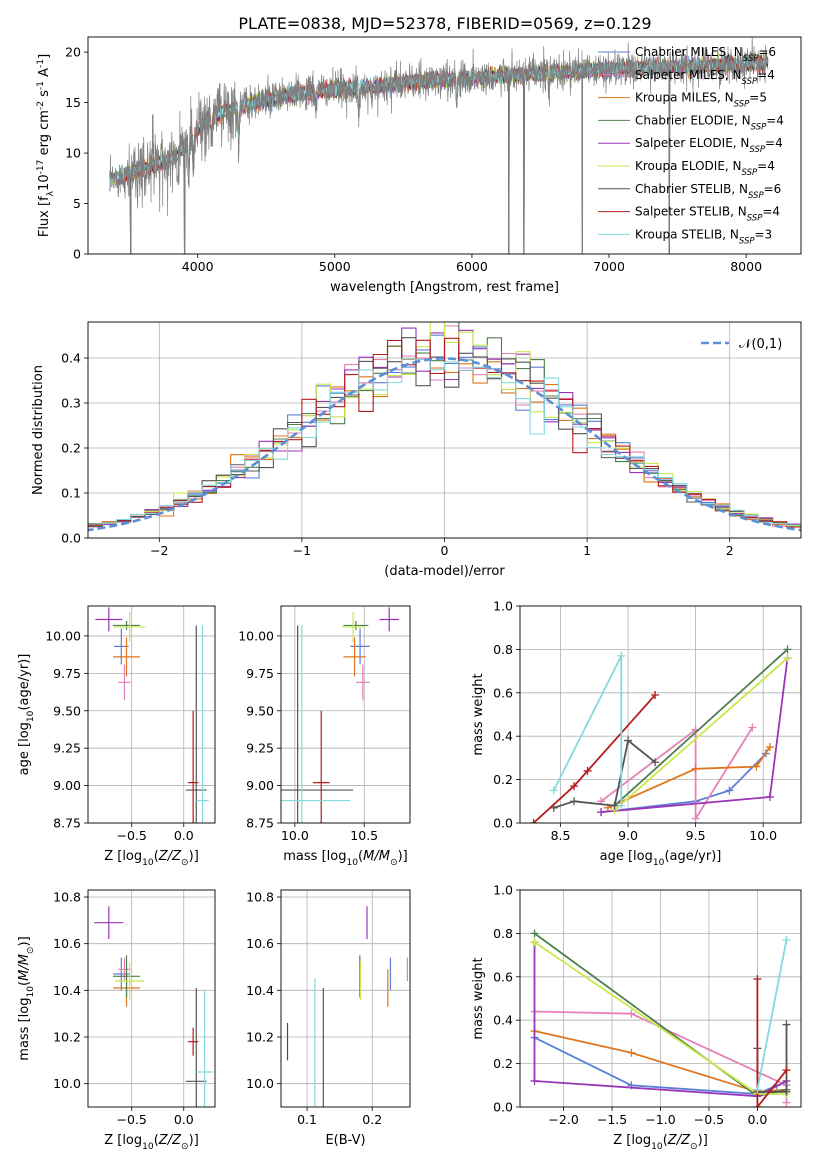 This screenshot has height=1170, width=819. Describe the element at coordinates (604, 774) in the screenshot. I see `series-chabrier-stelib` at that location.